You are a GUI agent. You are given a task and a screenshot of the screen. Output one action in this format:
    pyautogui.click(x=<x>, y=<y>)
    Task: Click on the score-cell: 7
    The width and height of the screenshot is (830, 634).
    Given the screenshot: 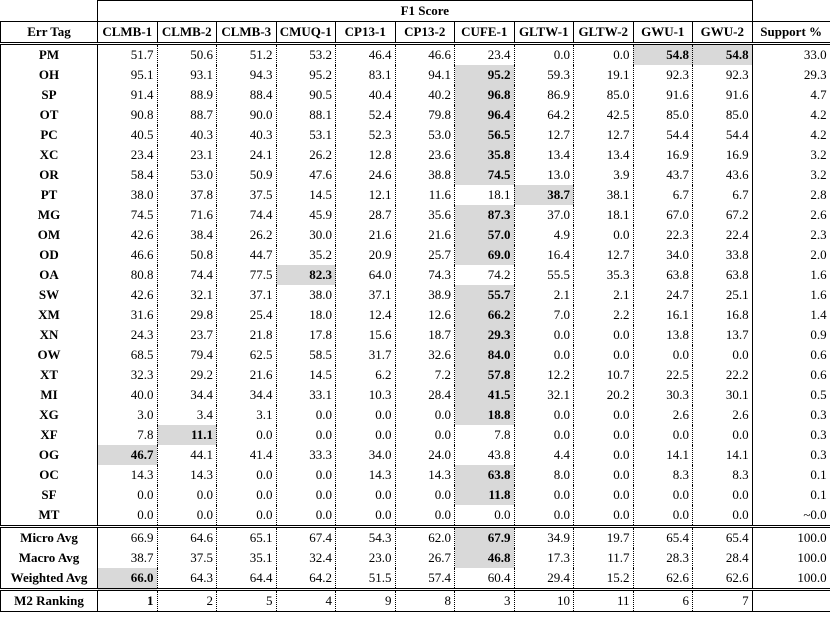 What is the action you would take?
    pyautogui.click(x=722, y=600)
    